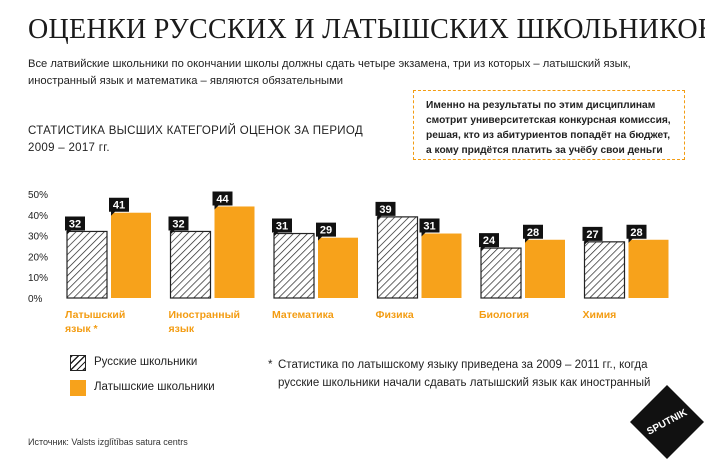 Image resolution: width=705 pixels, height=462 pixels. I want to click on value-label: 39, so click(385, 210).